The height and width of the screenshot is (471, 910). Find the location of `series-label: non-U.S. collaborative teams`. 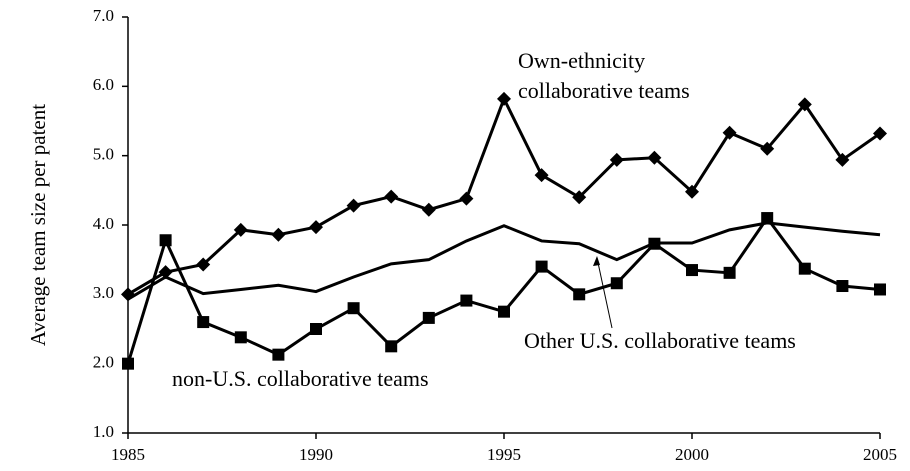

series-label: non-U.S. collaborative teams is located at coordinates (300, 378).